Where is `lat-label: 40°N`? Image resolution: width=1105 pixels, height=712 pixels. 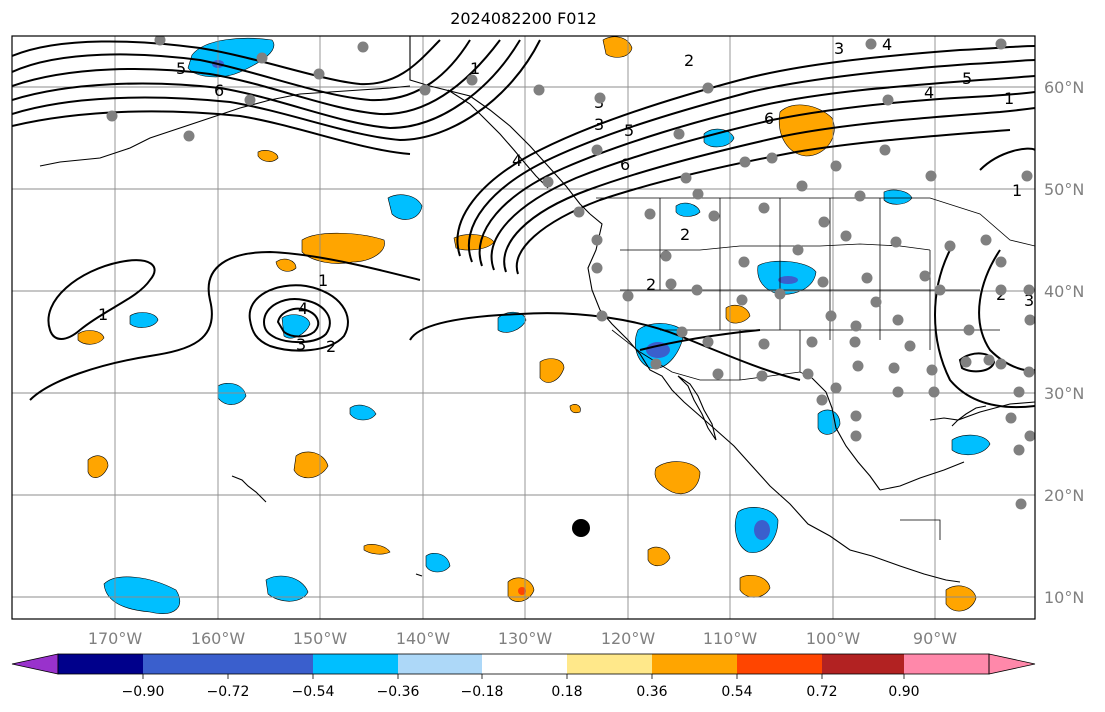 lat-label: 40°N is located at coordinates (1064, 291).